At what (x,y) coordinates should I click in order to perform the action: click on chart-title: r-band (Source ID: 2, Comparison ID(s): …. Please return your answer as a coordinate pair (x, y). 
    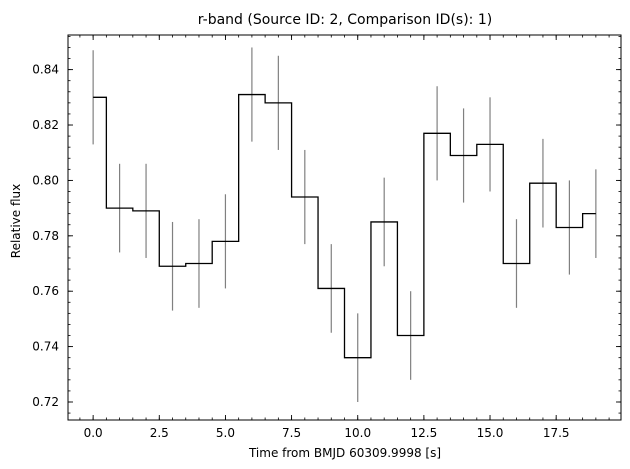
    Looking at the image, I should click on (345, 20).